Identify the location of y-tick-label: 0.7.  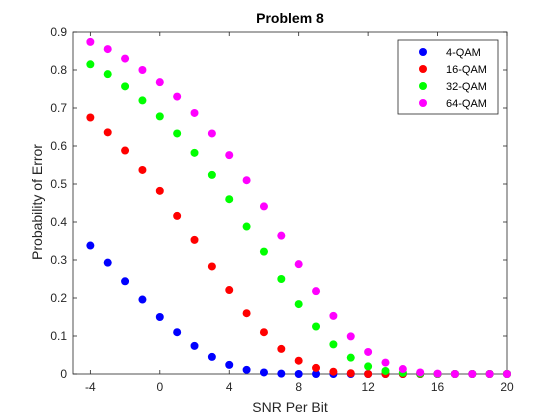
(58, 108).